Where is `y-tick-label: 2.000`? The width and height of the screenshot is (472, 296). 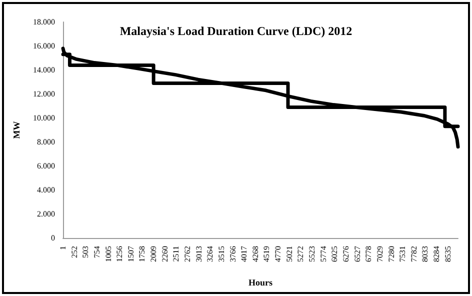
y-tick-label: 2.000 is located at coordinates (46, 214).